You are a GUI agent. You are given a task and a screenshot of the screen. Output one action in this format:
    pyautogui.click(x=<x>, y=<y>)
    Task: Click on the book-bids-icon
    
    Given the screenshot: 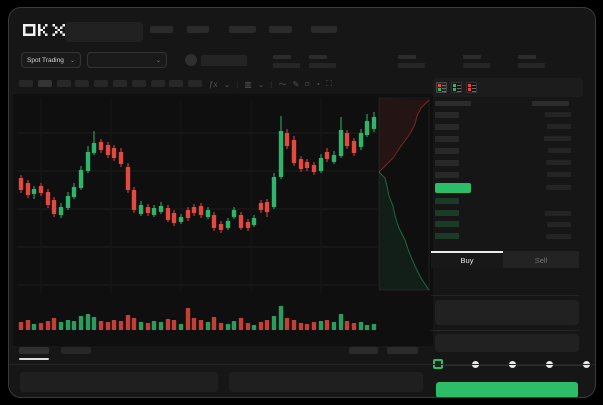 What is the action you would take?
    pyautogui.click(x=456, y=87)
    